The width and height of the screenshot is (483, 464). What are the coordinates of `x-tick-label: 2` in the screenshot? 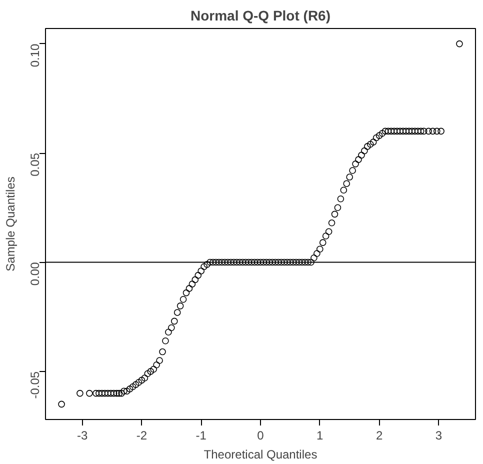 It's located at (379, 435).